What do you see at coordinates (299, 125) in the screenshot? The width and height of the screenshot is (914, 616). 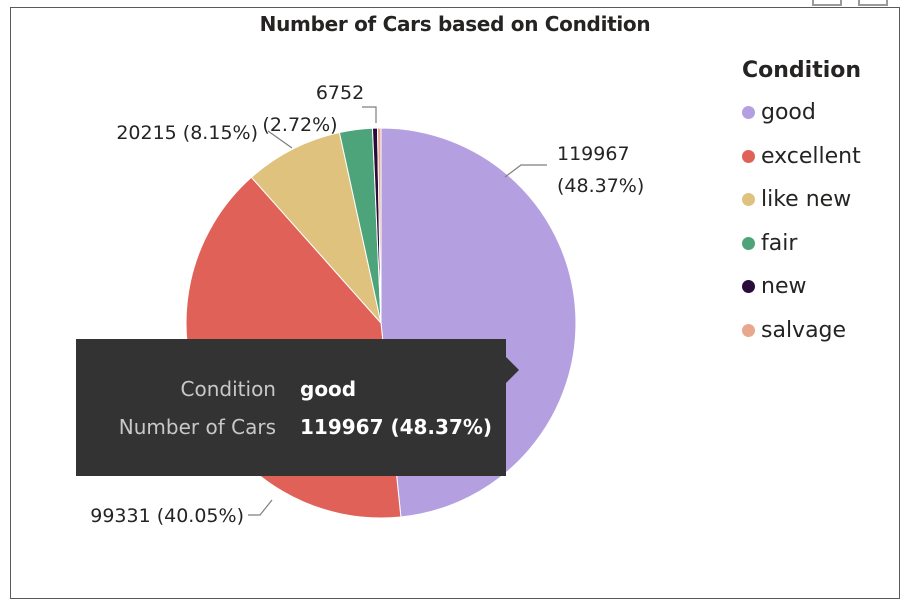 I see `data-label: (2.72%)` at bounding box center [299, 125].